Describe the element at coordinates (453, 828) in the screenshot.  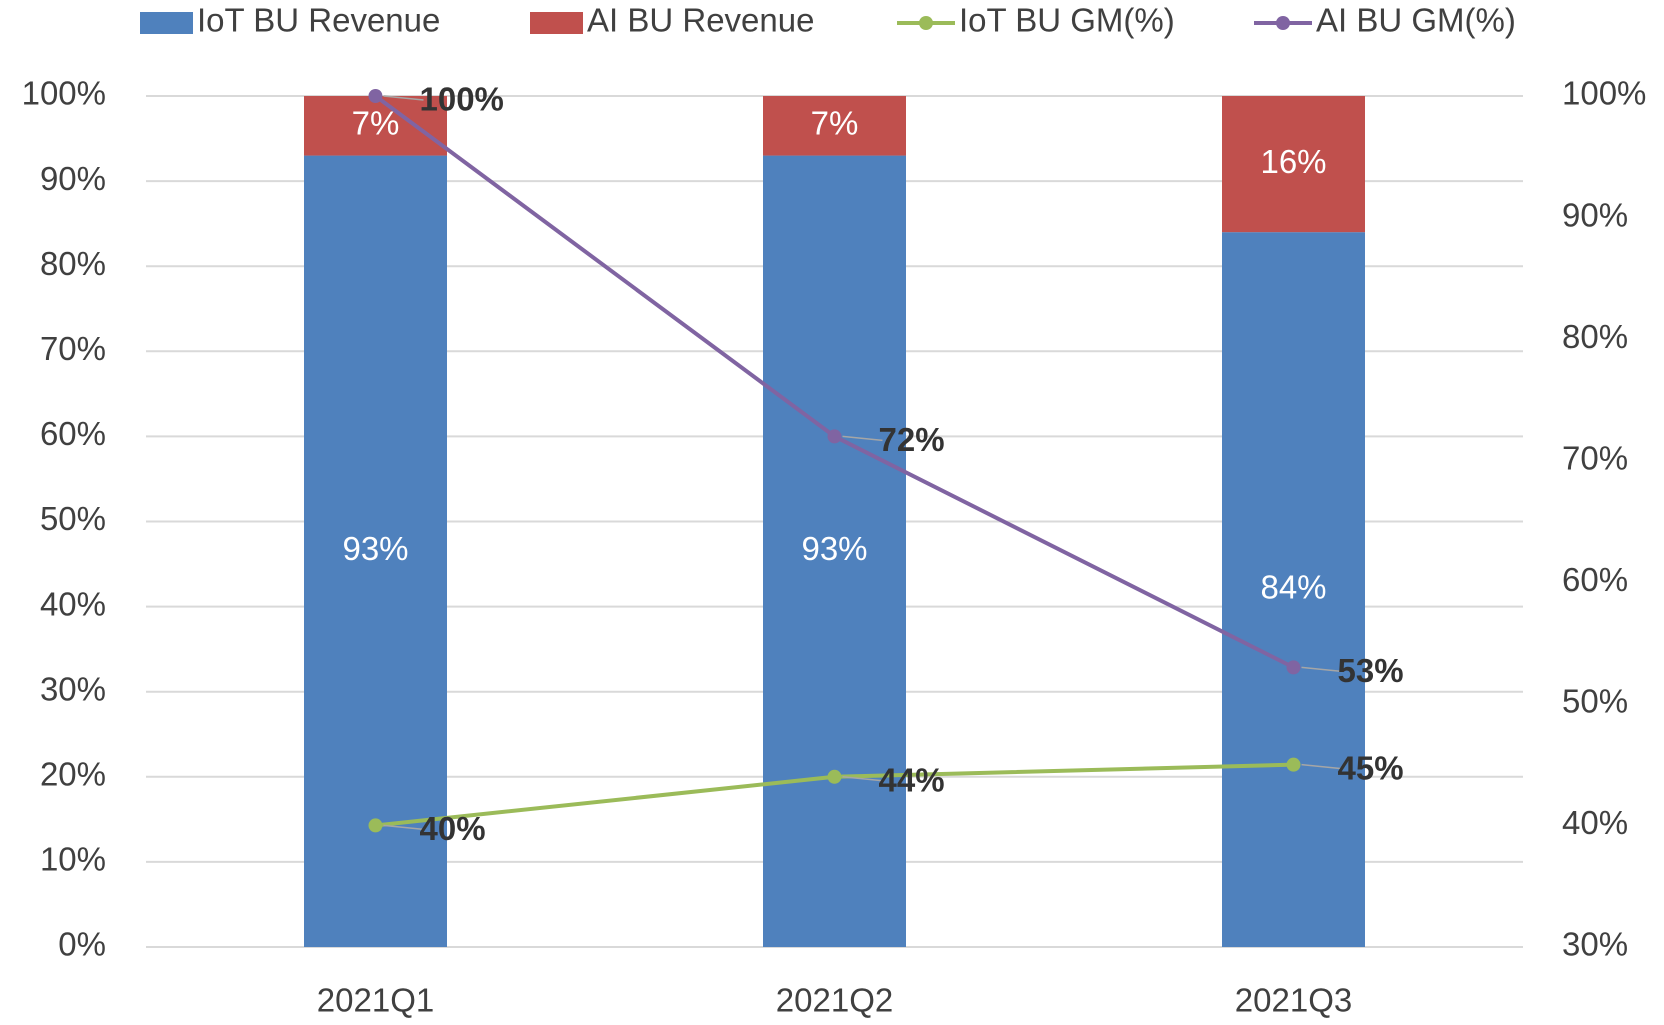
I see `line-value-label: 40%` at that location.